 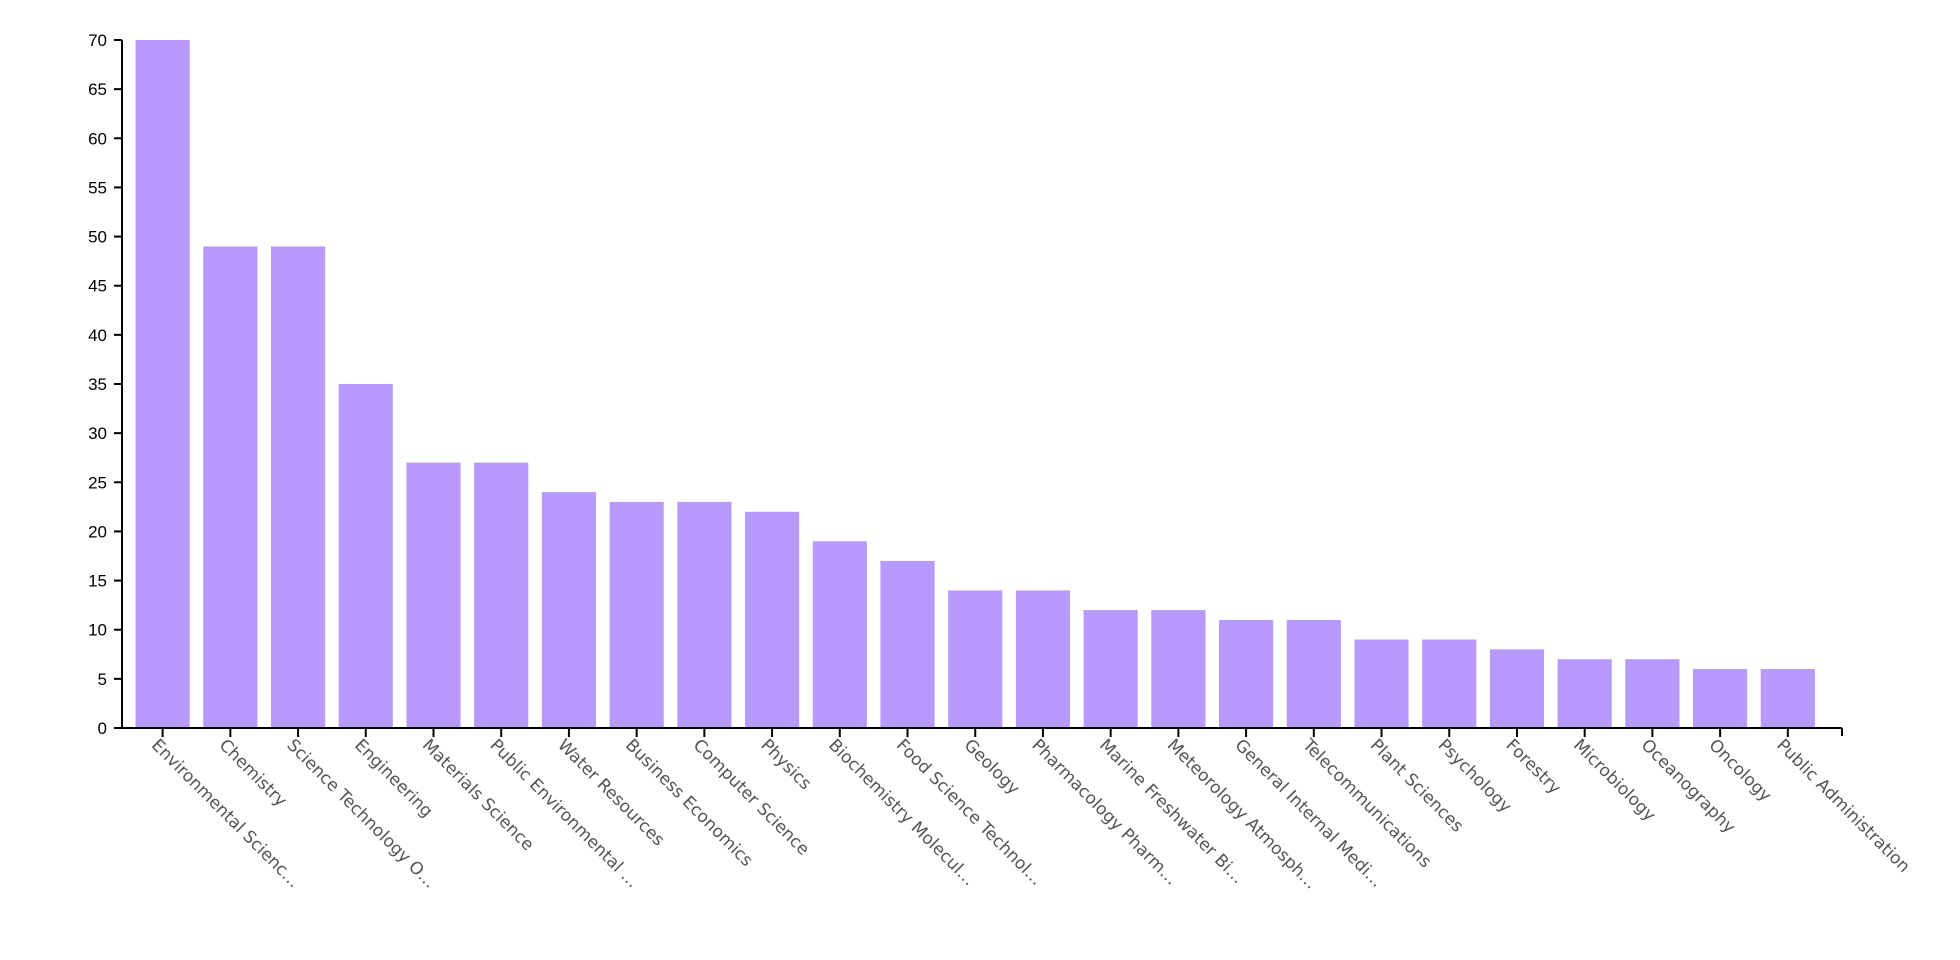 I want to click on y-tick-label-0: 0, so click(x=102, y=728).